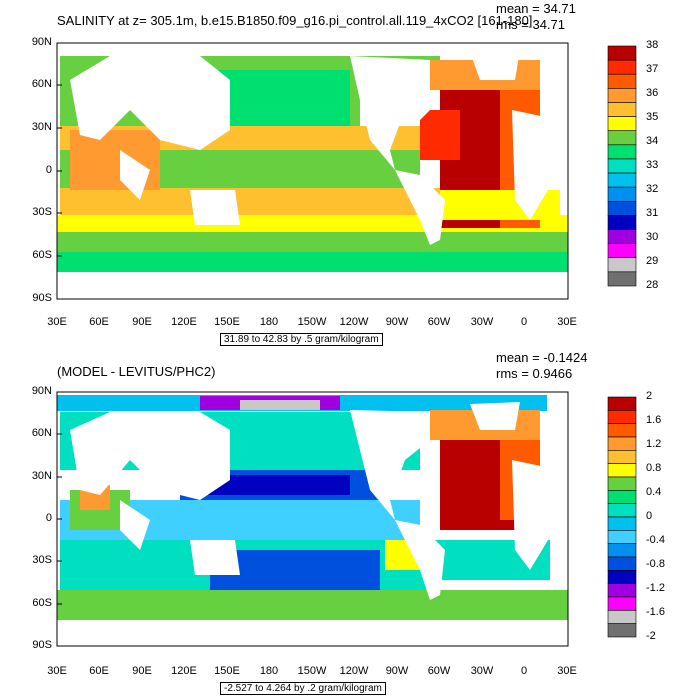  What do you see at coordinates (652, 165) in the screenshot?
I see `colorbar-label: 33` at bounding box center [652, 165].